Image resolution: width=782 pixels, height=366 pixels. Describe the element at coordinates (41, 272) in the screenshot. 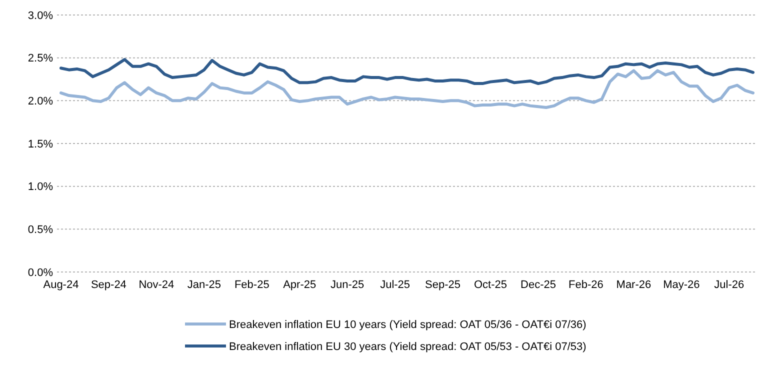

I see `y-tick-label: 0.0%` at that location.